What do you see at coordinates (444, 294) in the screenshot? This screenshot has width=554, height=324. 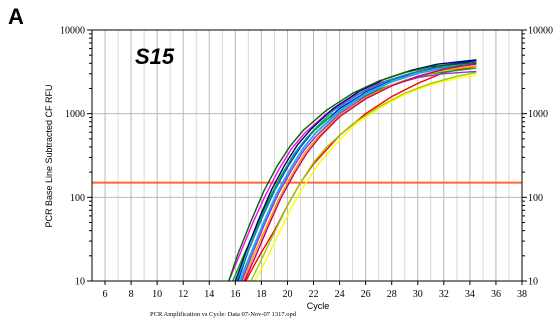 I see `x-tick-label: 32` at bounding box center [444, 294].